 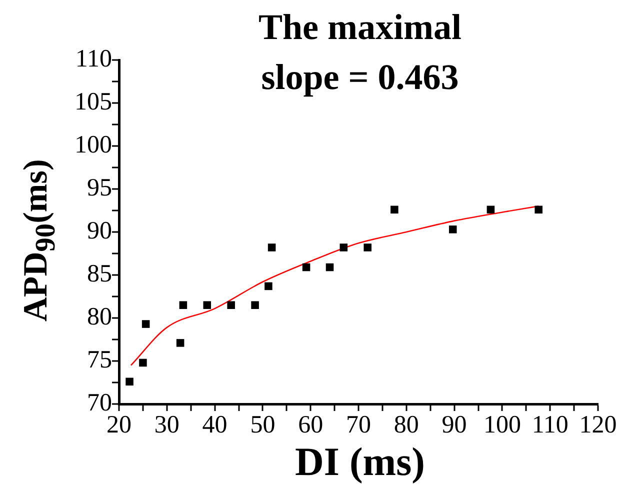 What do you see at coordinates (454, 425) in the screenshot?
I see `x-tick-label: 90` at bounding box center [454, 425].